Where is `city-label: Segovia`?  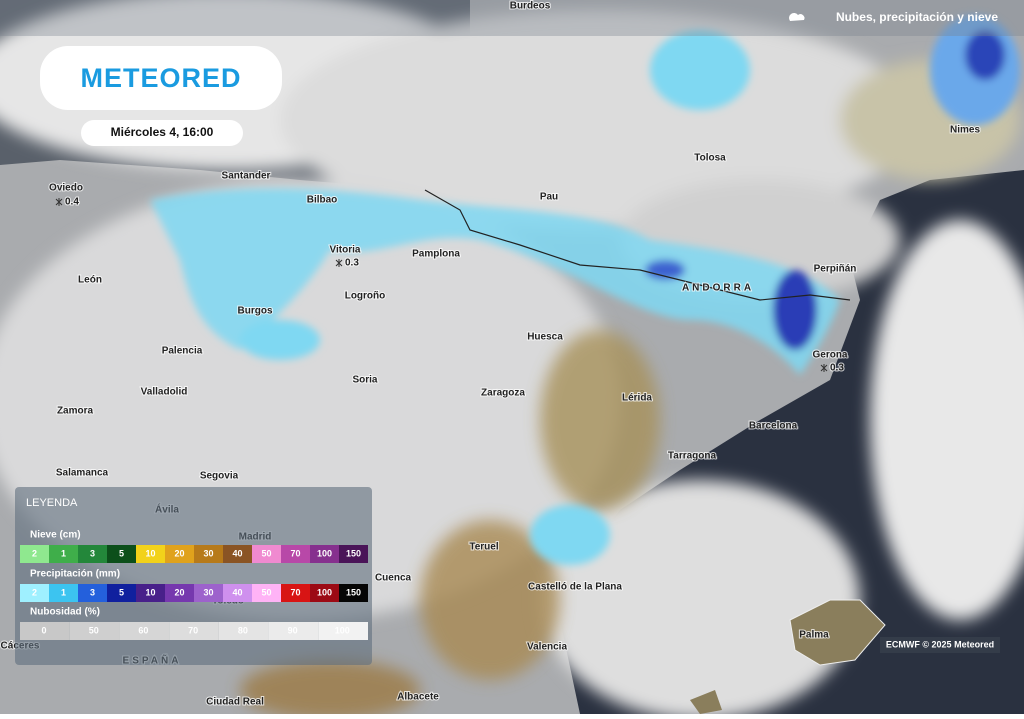 city-label: Segovia is located at coordinates (219, 476).